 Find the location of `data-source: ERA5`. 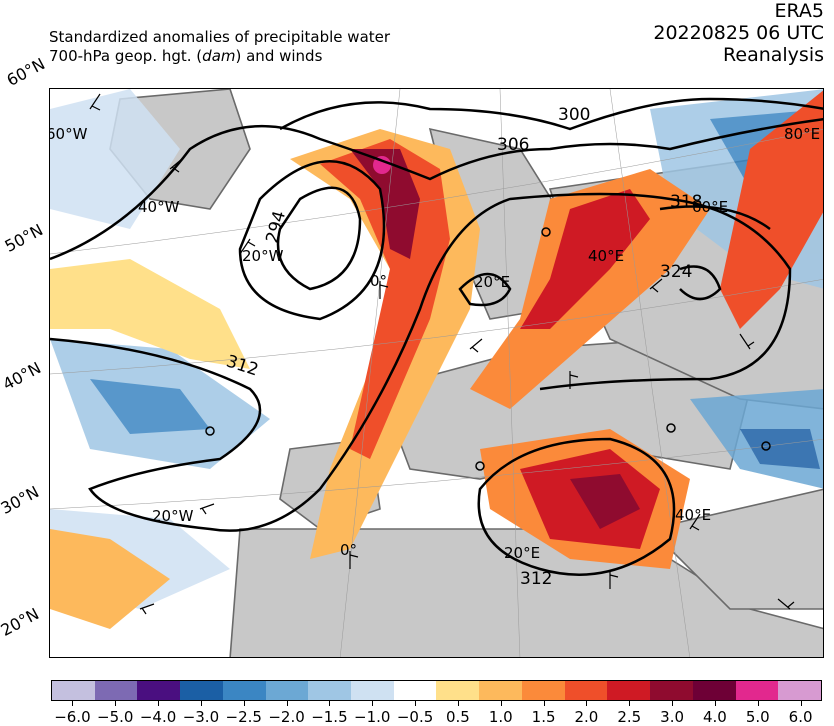

data-source: ERA5 is located at coordinates (799, 11).